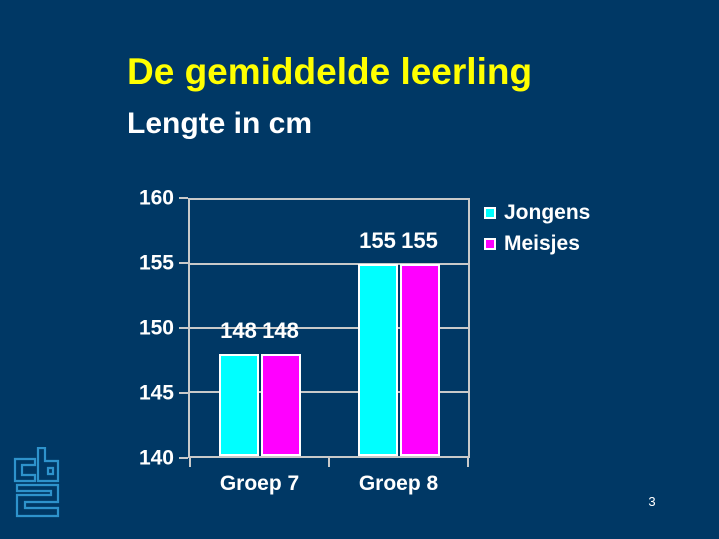 The height and width of the screenshot is (539, 719). I want to click on y-tick-label: 155, so click(156, 263).